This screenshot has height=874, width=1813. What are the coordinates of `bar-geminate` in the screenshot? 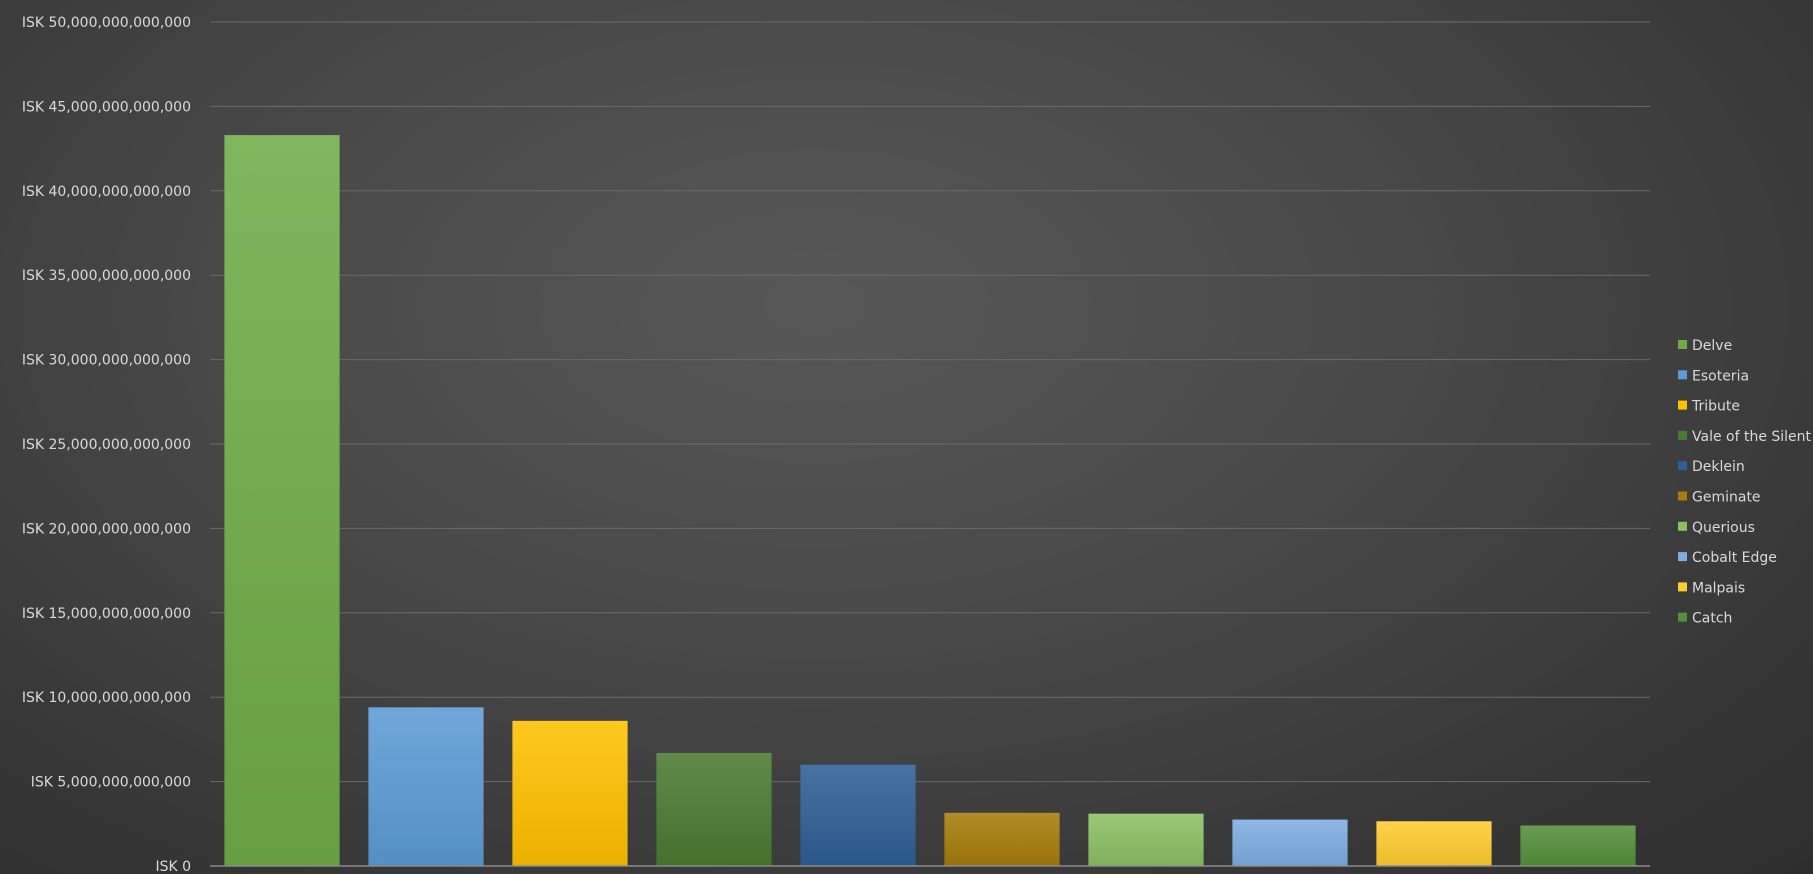 It's located at (1002, 839).